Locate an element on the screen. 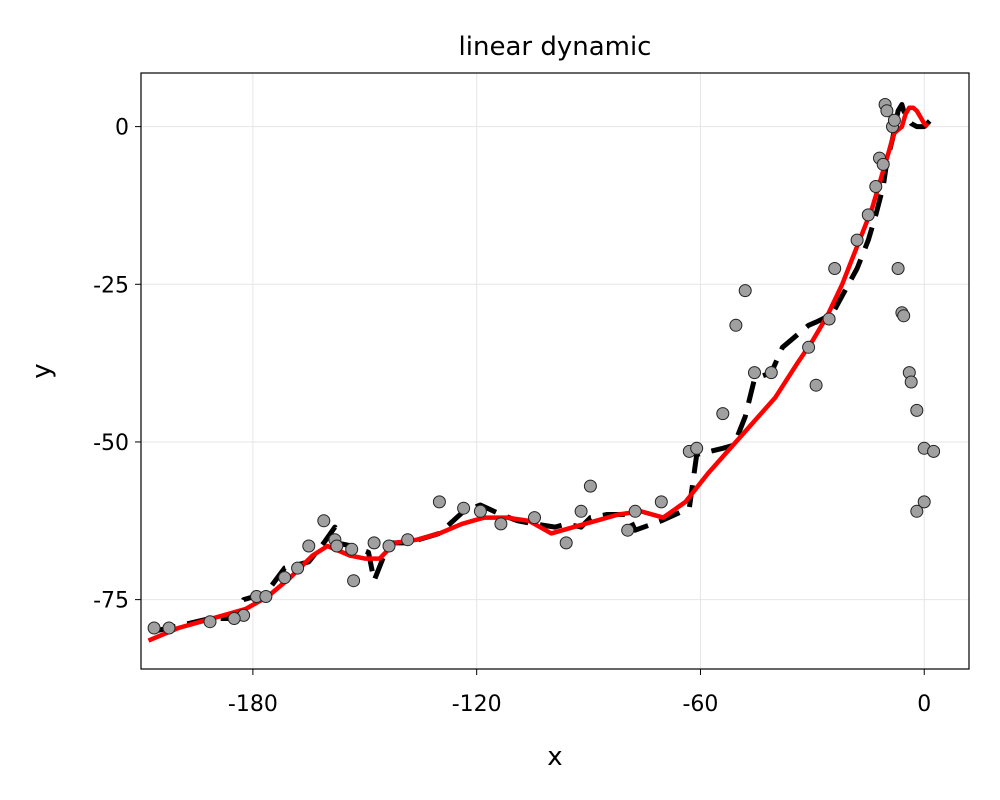 Image resolution: width=1000 pixels, height=800 pixels. y-tick-label: -25 is located at coordinates (111, 285).